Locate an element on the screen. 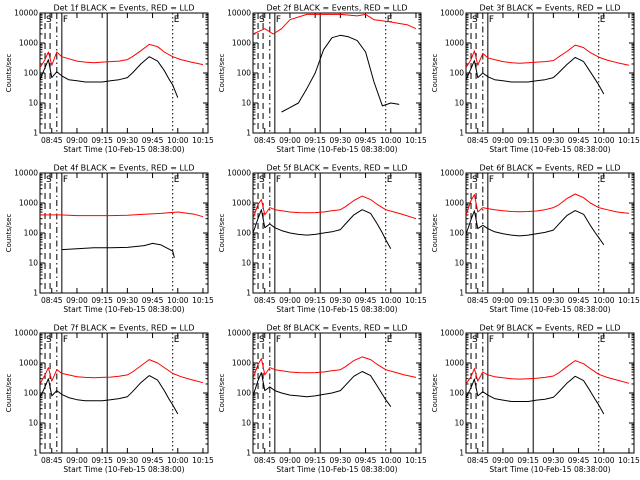 The width and height of the screenshot is (640, 480). y-tick-label: 100 is located at coordinates (457, 233).